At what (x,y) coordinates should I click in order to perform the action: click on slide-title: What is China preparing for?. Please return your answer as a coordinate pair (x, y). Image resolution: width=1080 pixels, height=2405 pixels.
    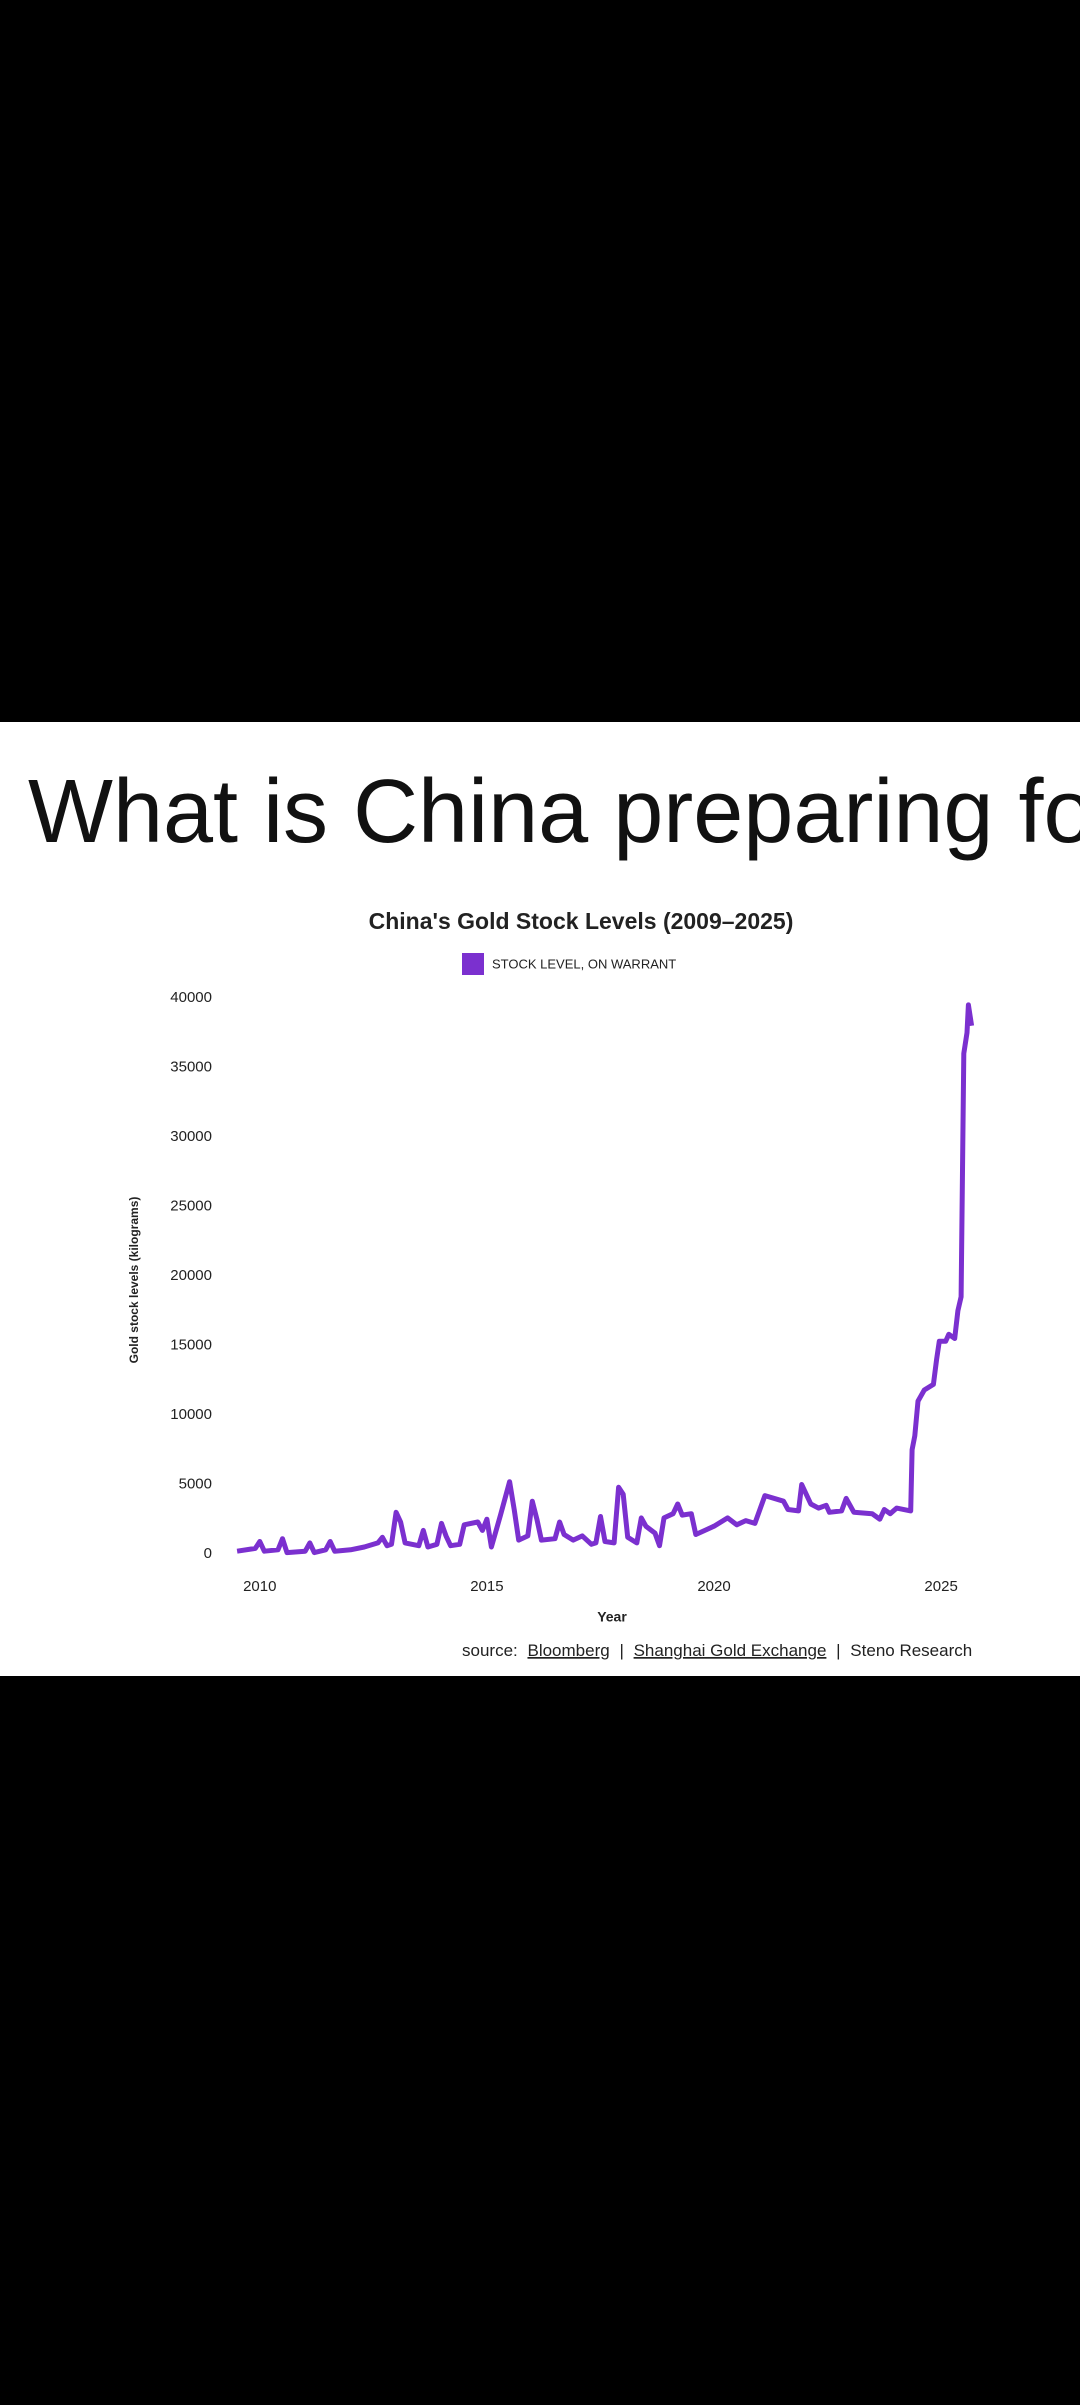
    Looking at the image, I should click on (554, 812).